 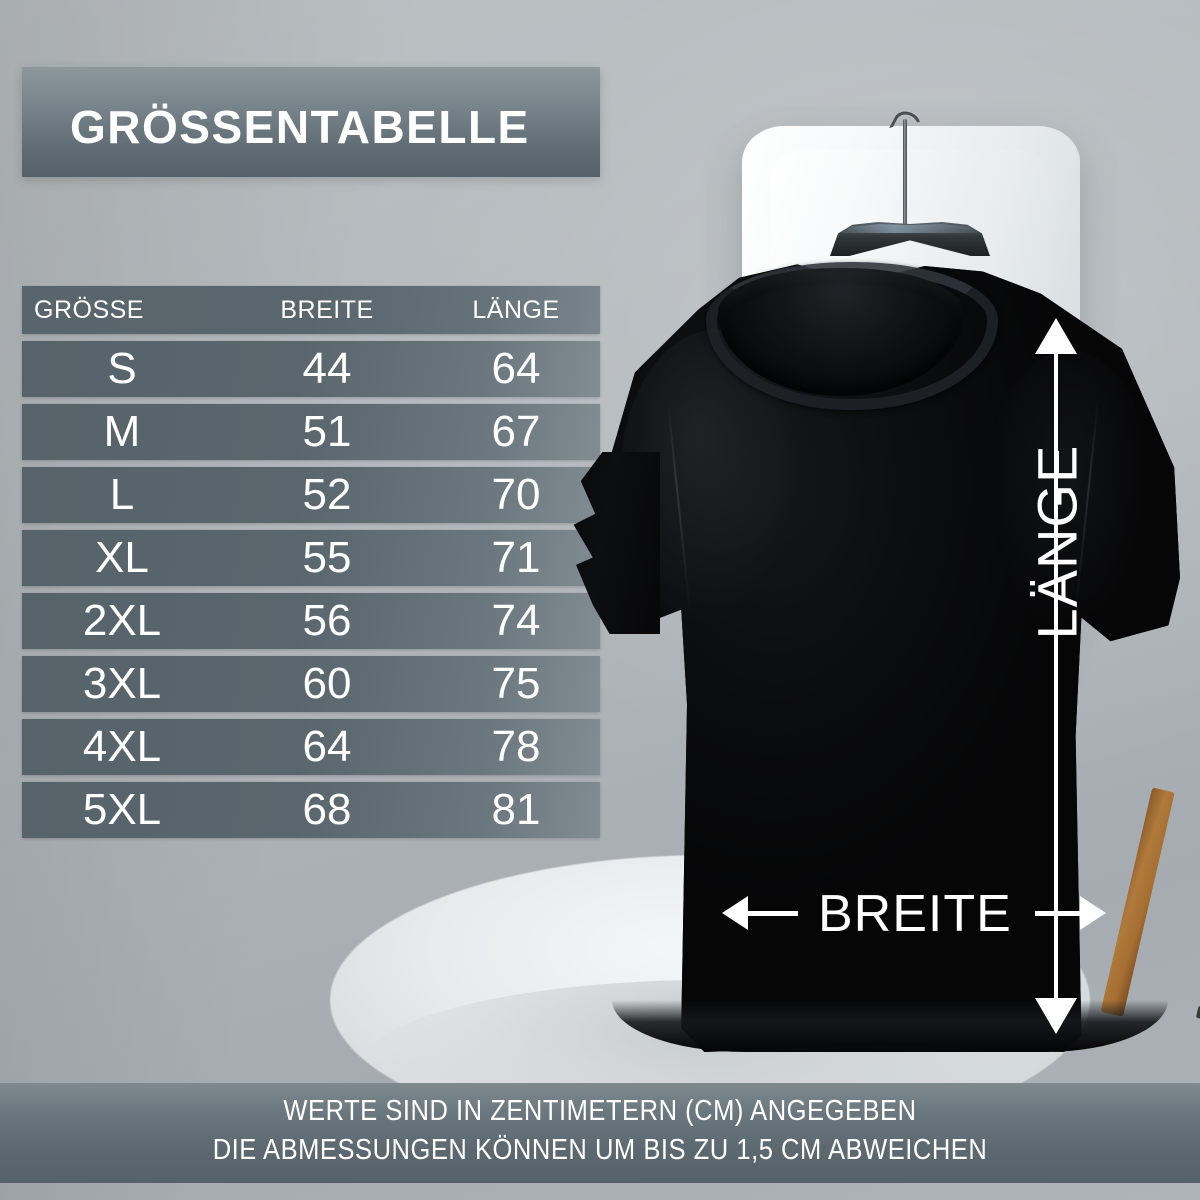 What do you see at coordinates (516, 809) in the screenshot?
I see `cell-length: 81` at bounding box center [516, 809].